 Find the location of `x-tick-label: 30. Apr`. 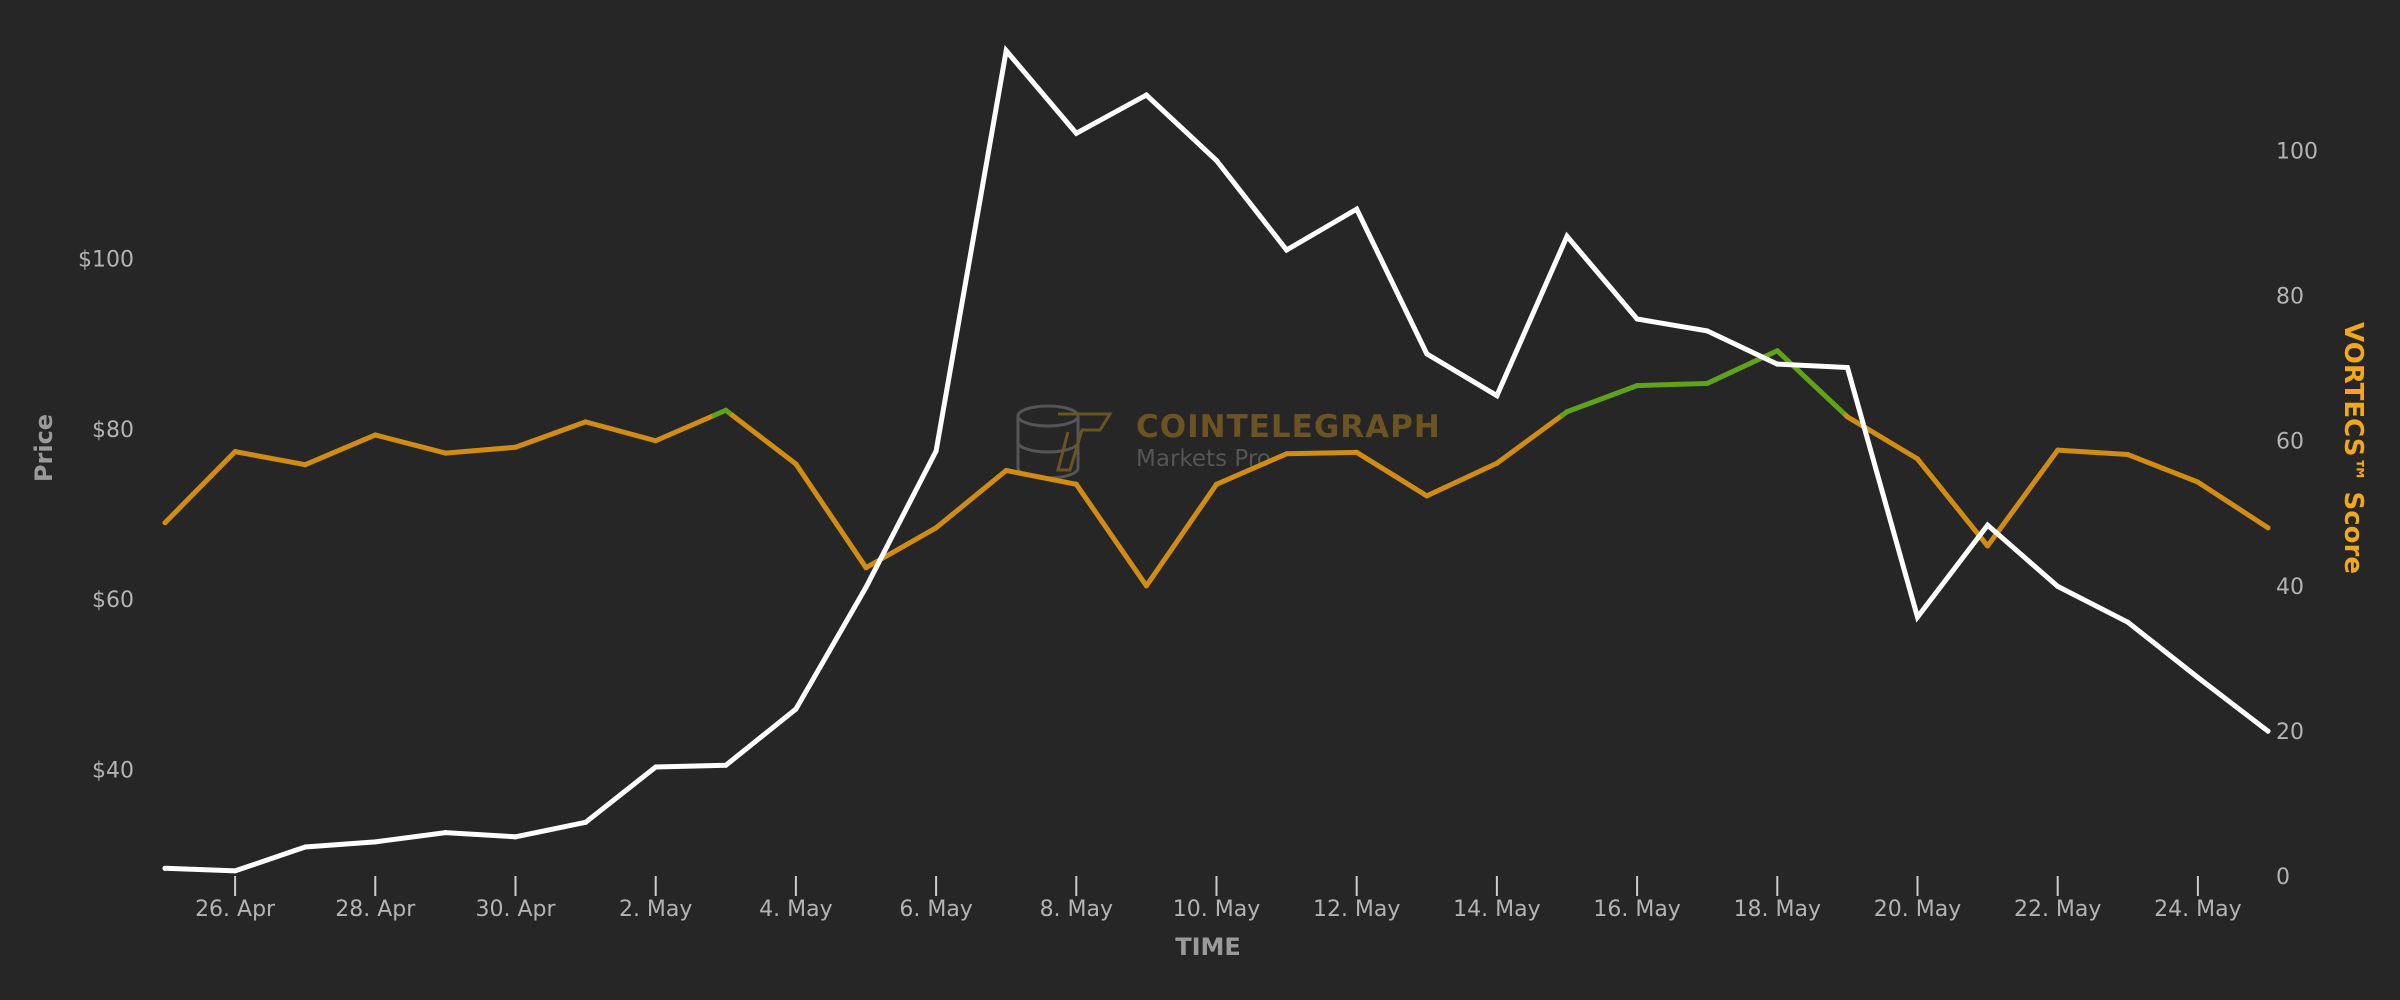

x-tick-label: 30. Apr is located at coordinates (515, 909).